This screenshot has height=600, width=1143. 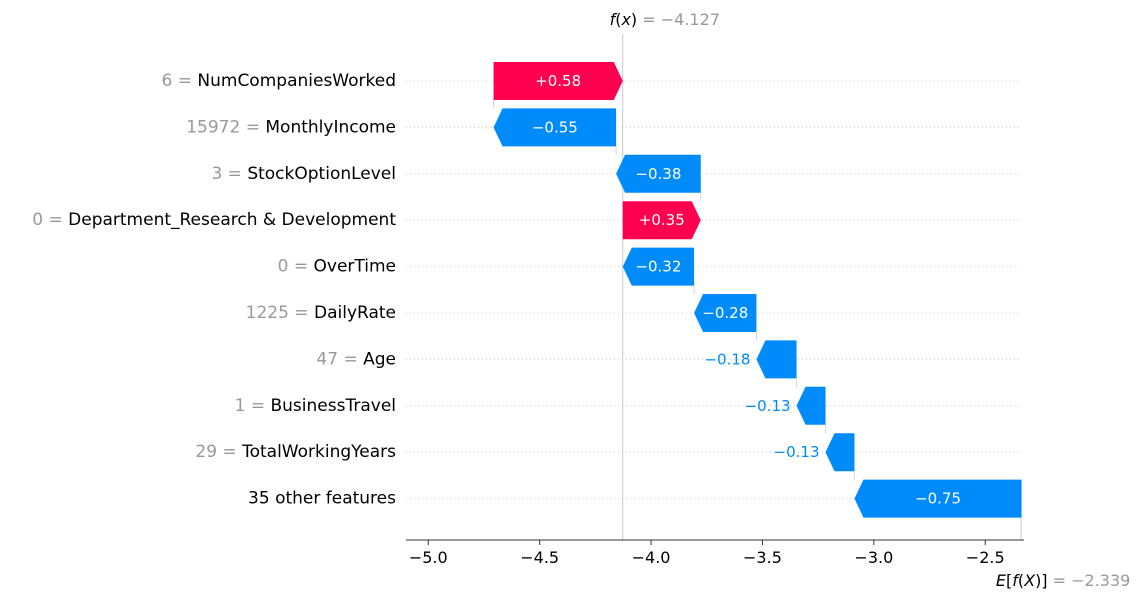 What do you see at coordinates (379, 359) in the screenshot?
I see `feature-name: Age` at bounding box center [379, 359].